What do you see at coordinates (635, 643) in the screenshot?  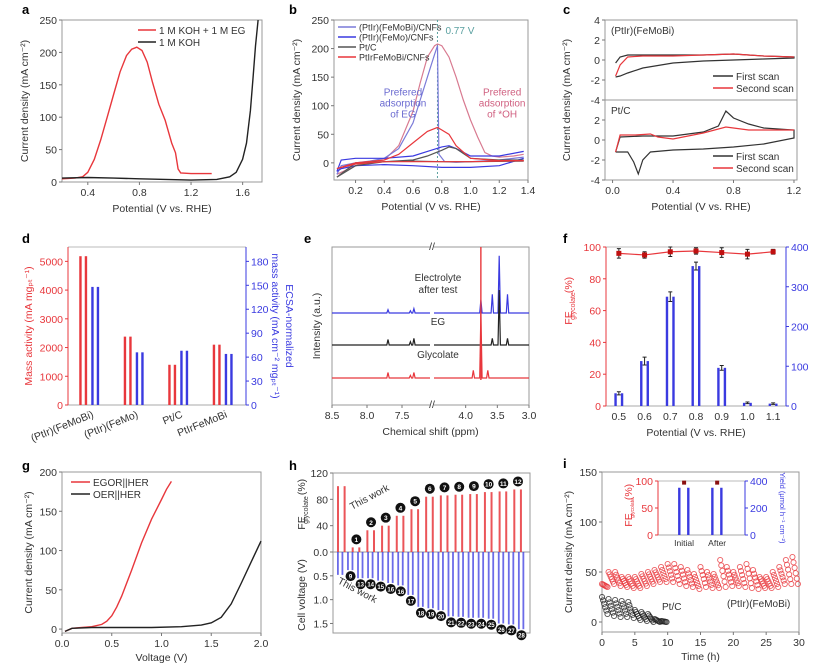 I see `x-tick-label: 5` at bounding box center [635, 643].